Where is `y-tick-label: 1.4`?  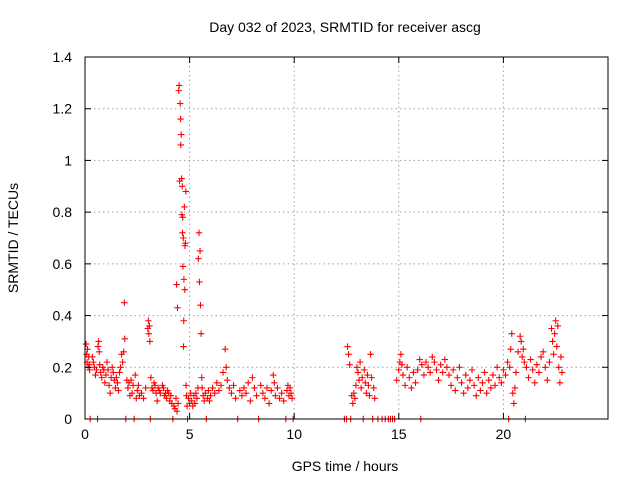
y-tick-label: 1.4 is located at coordinates (63, 57).